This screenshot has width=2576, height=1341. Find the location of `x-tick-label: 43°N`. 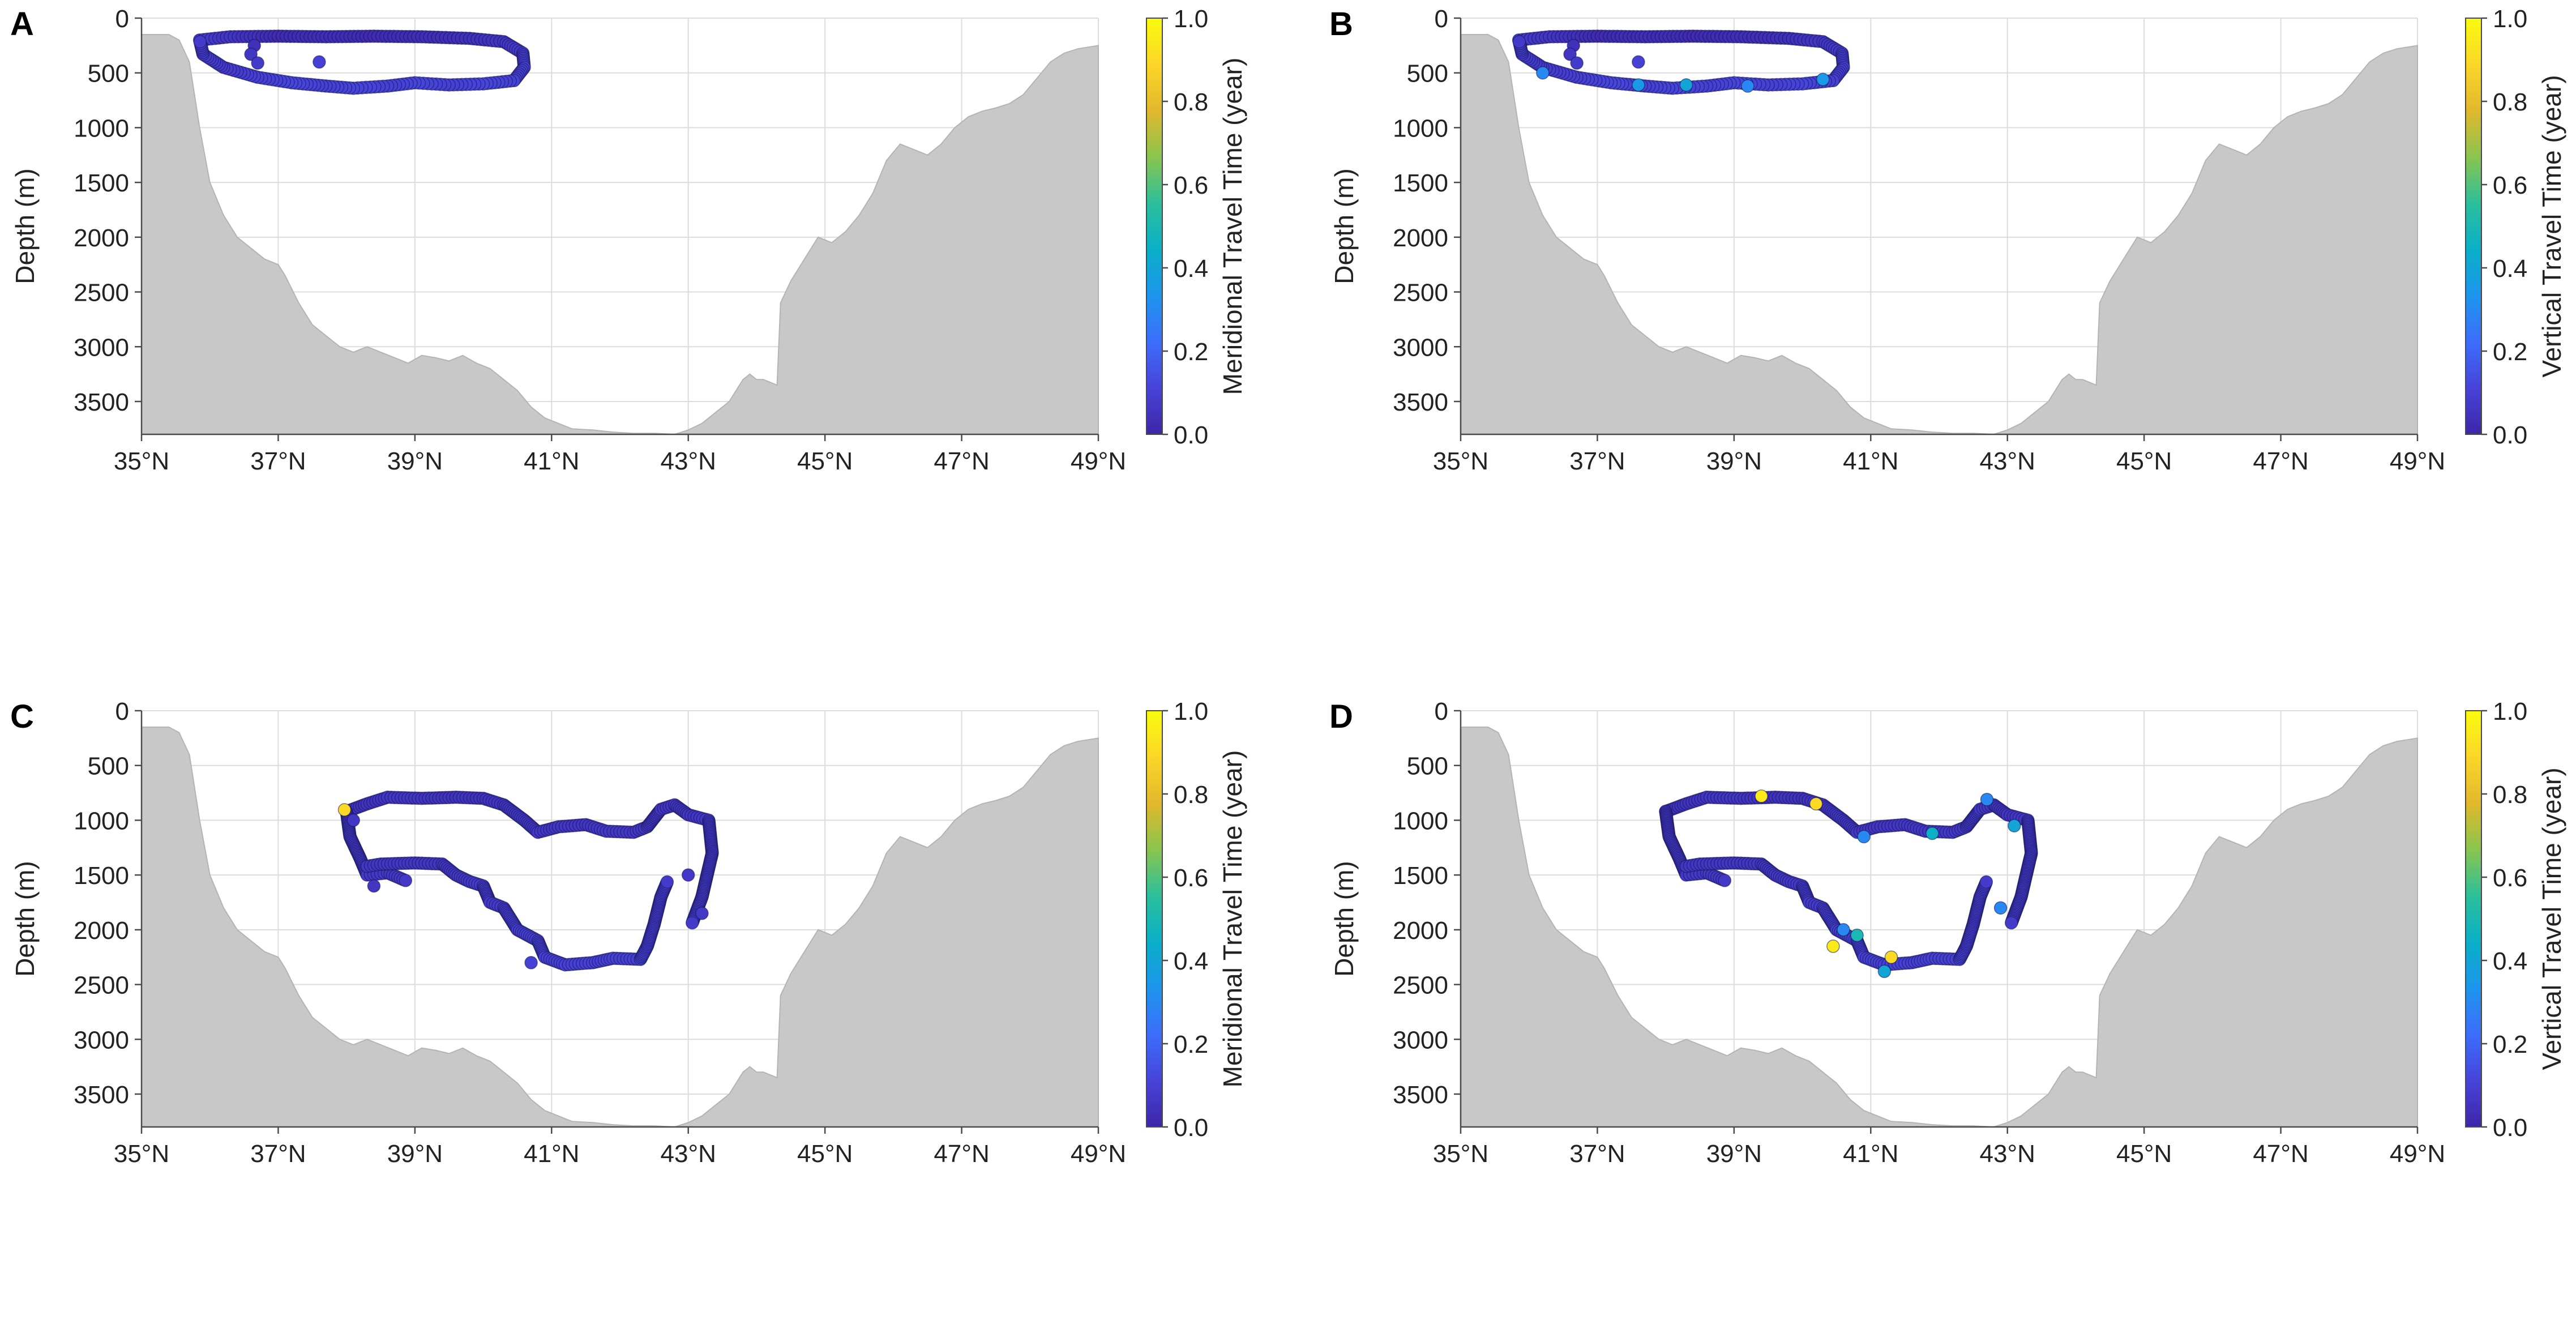

x-tick-label: 43°N is located at coordinates (2007, 461).